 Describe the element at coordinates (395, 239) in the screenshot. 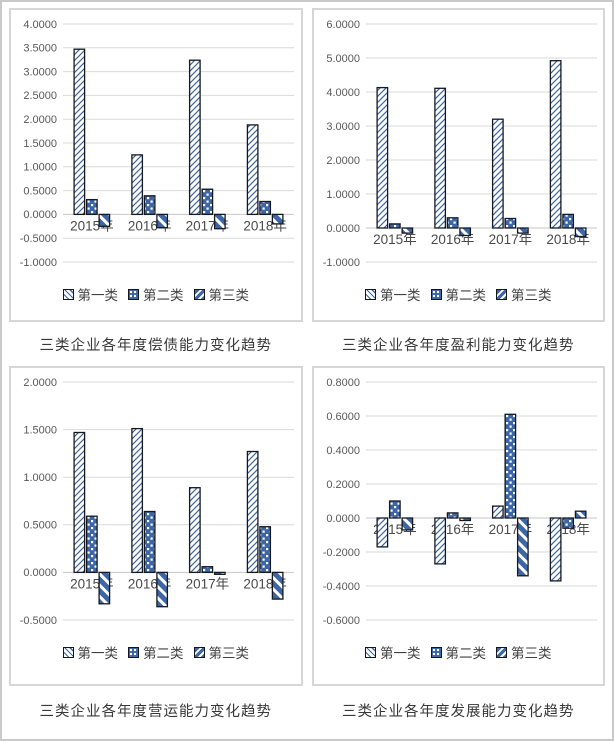

I see `svg-text: 2015年` at that location.